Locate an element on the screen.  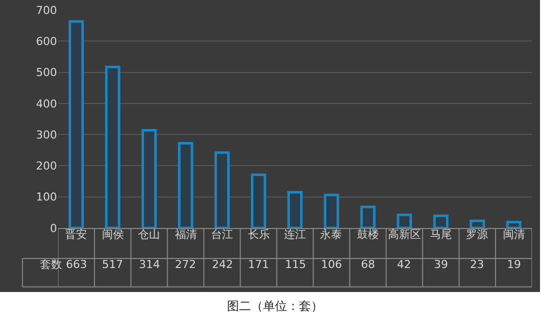
y-tick-label: 100 is located at coordinates (46, 197).